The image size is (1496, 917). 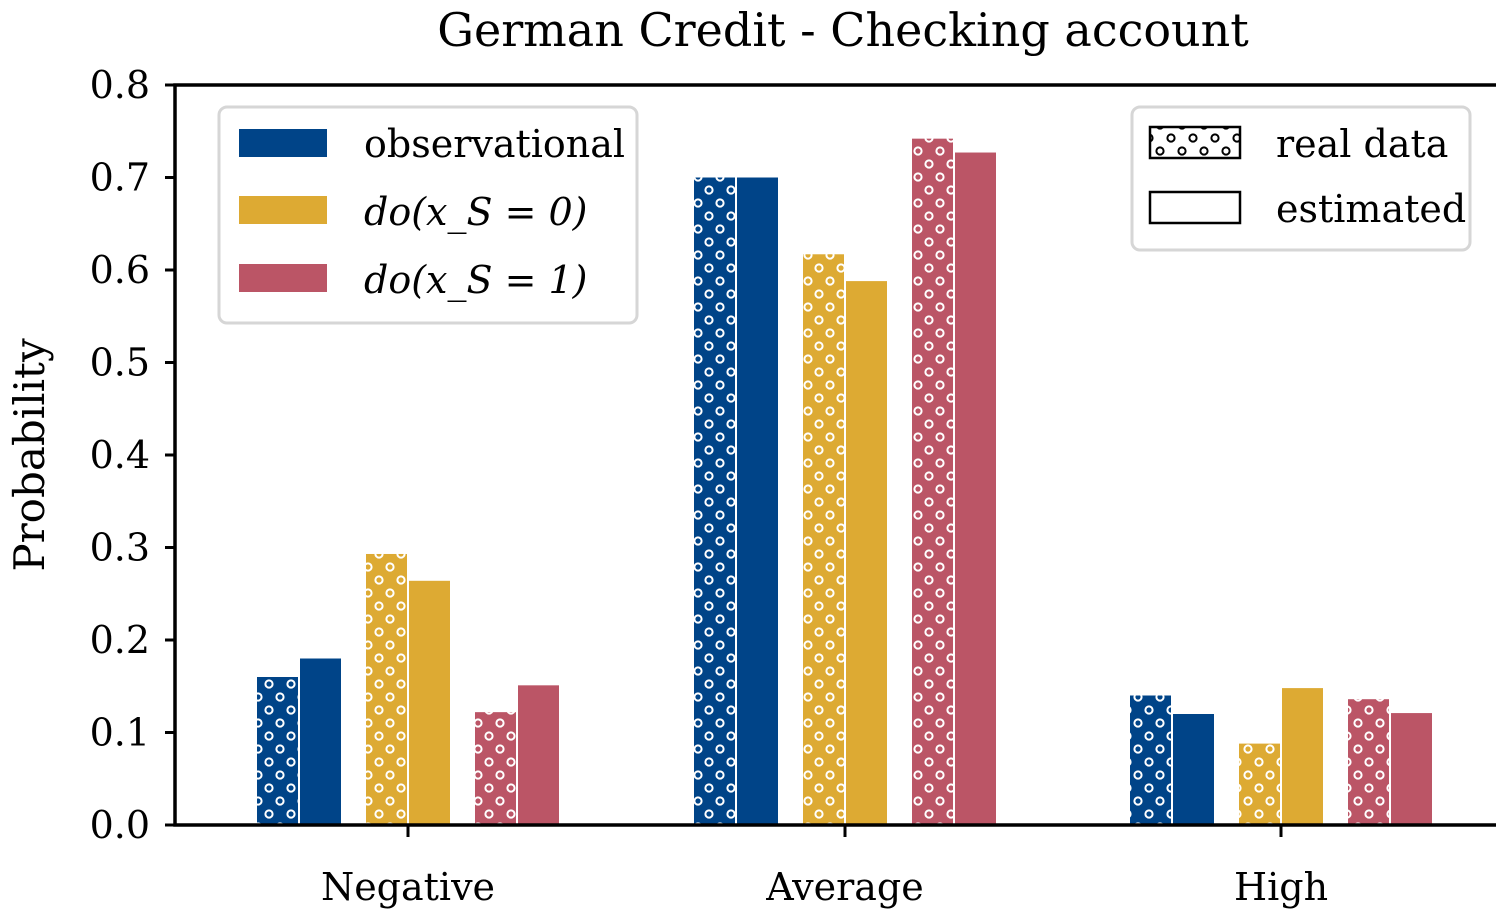 What do you see at coordinates (120, 85) in the screenshot?
I see `y-tick-label: 0.8` at bounding box center [120, 85].